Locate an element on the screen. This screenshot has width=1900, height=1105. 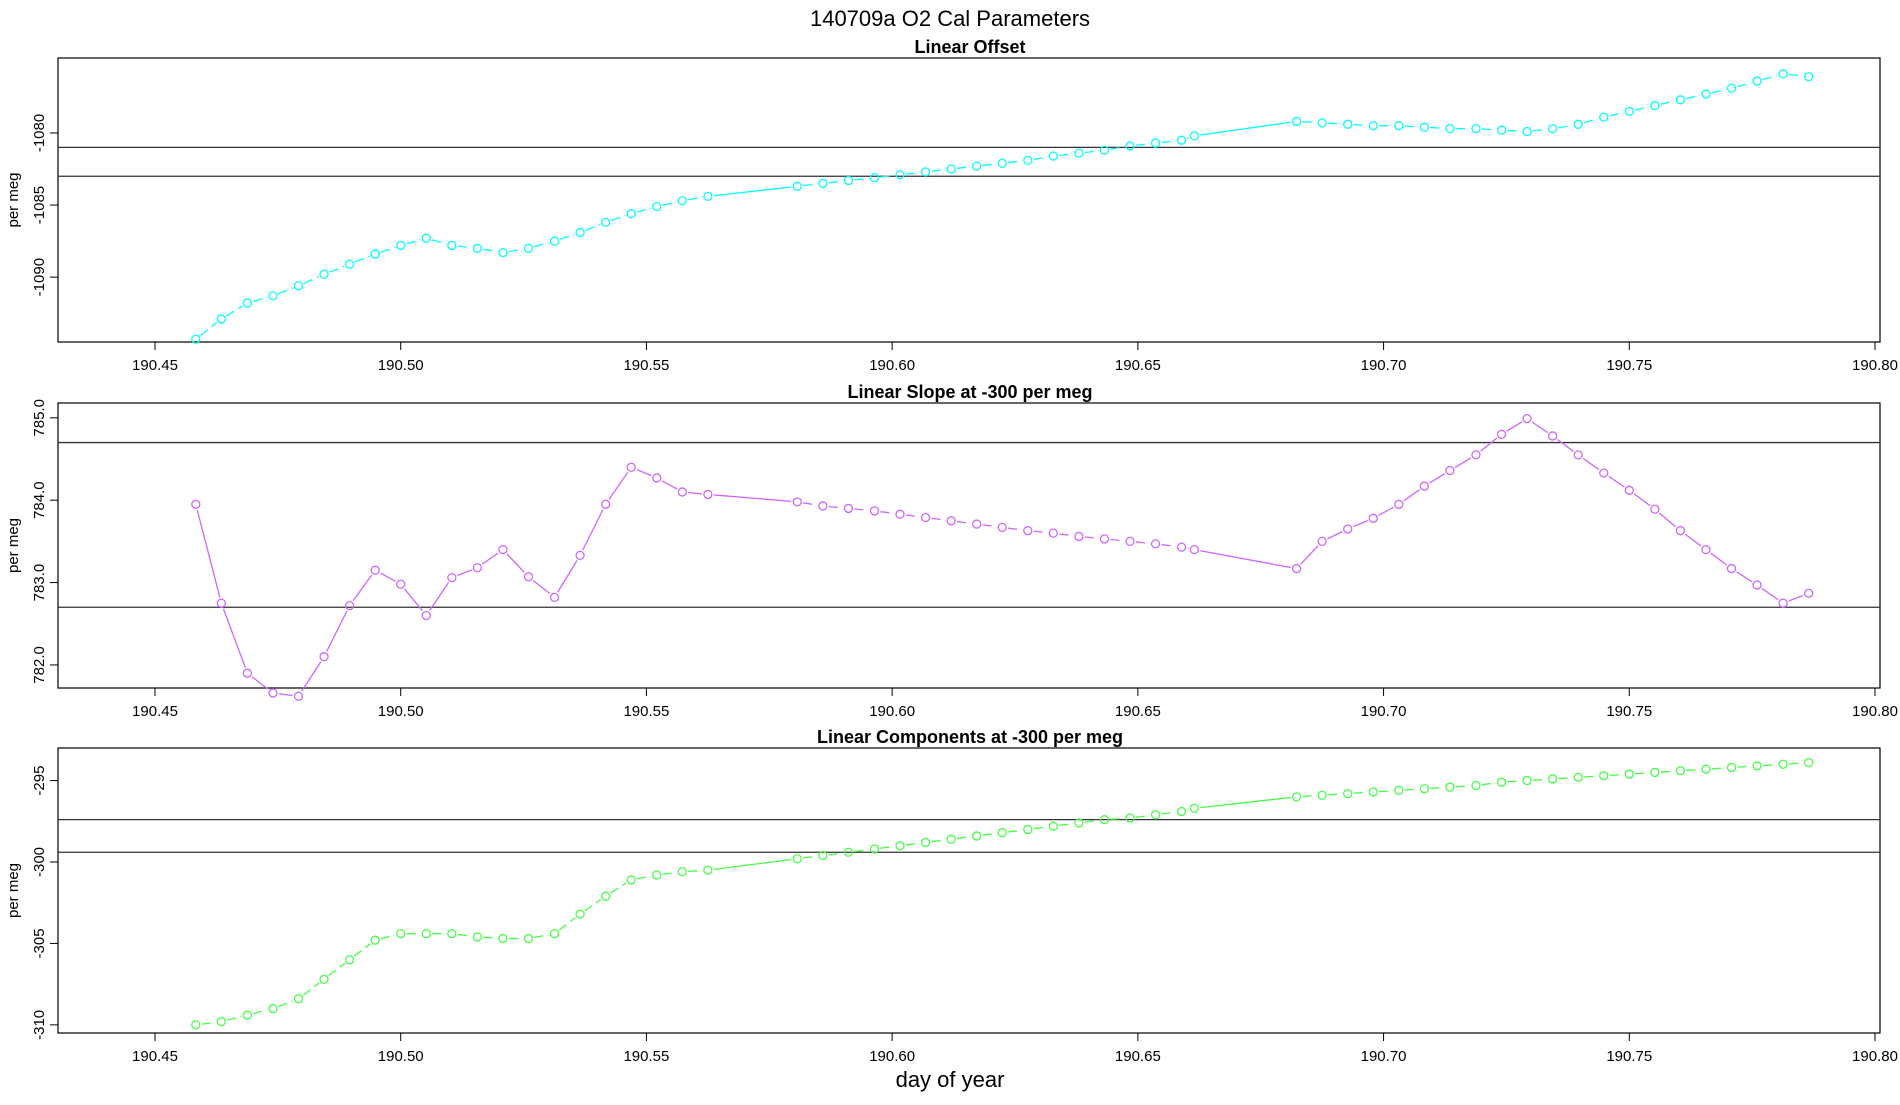
figure-title: 140709a O2 Cal Parameters is located at coordinates (950, 18).